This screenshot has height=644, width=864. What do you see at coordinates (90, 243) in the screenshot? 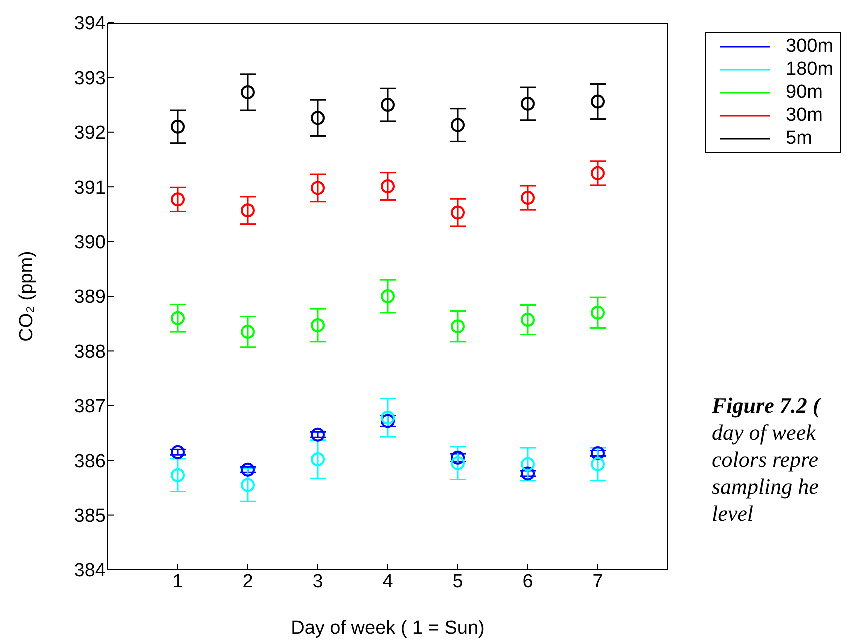
I see `y-tick-label: 390` at bounding box center [90, 243].